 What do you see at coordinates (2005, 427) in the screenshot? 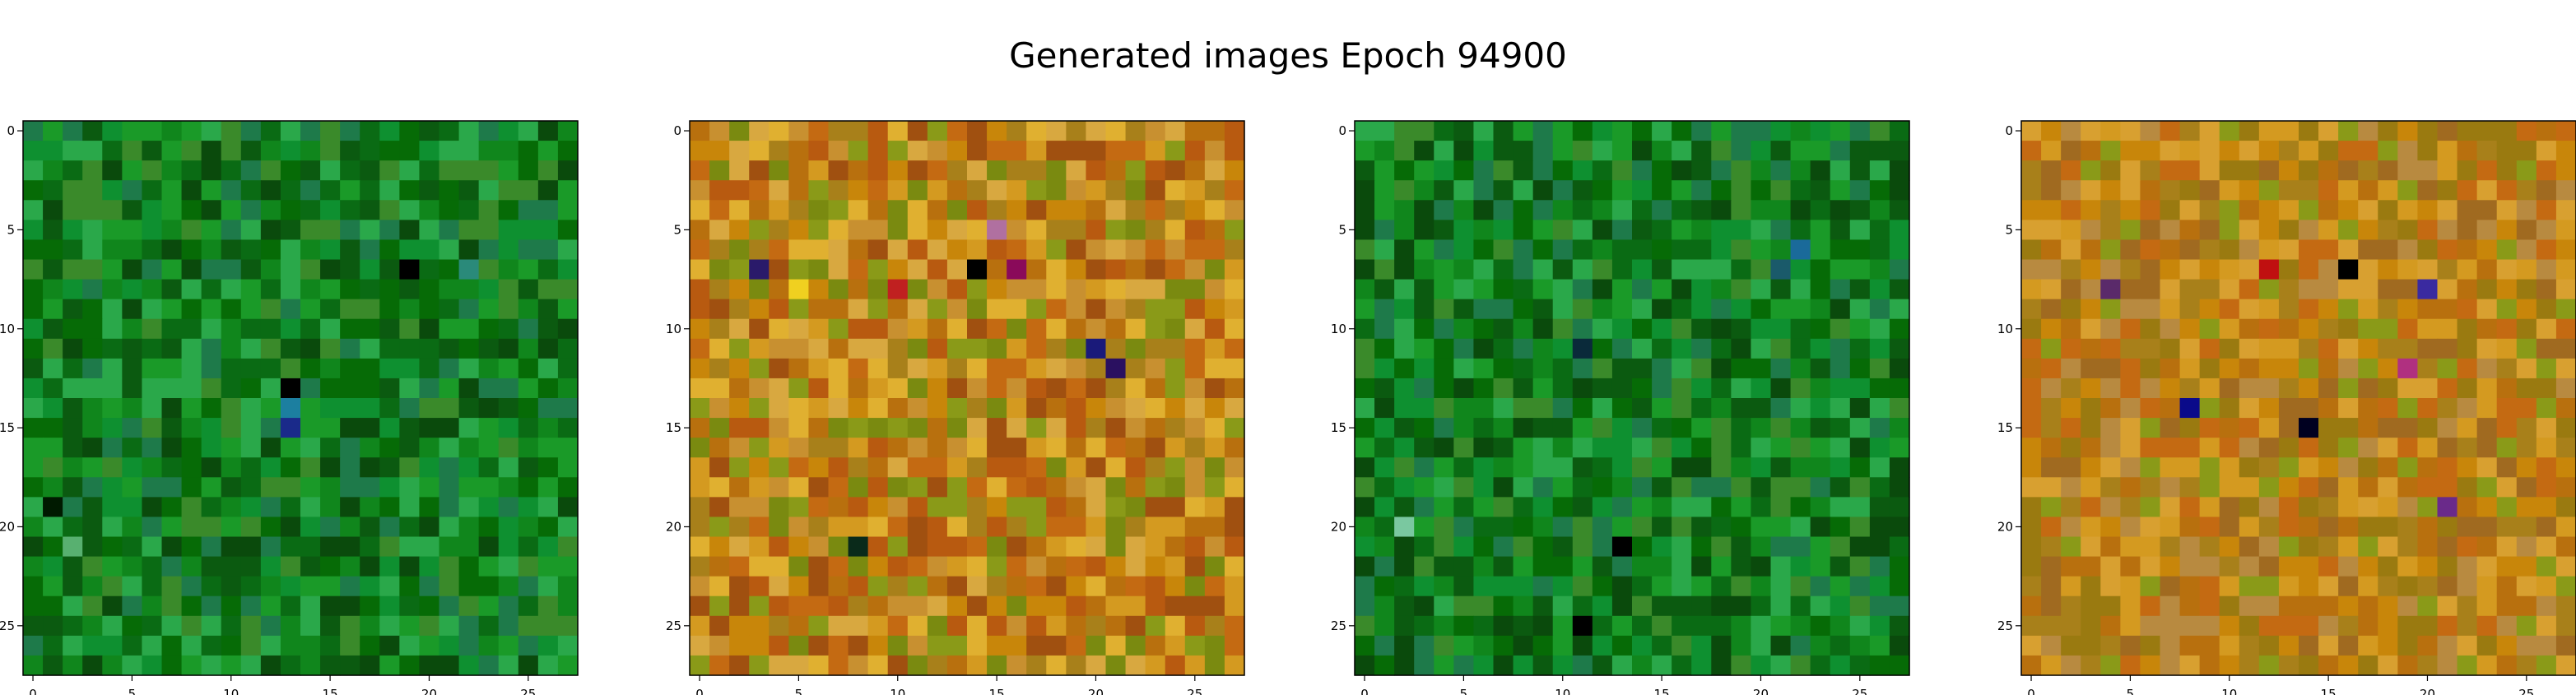
I see `y-tick-label: 15` at bounding box center [2005, 427].